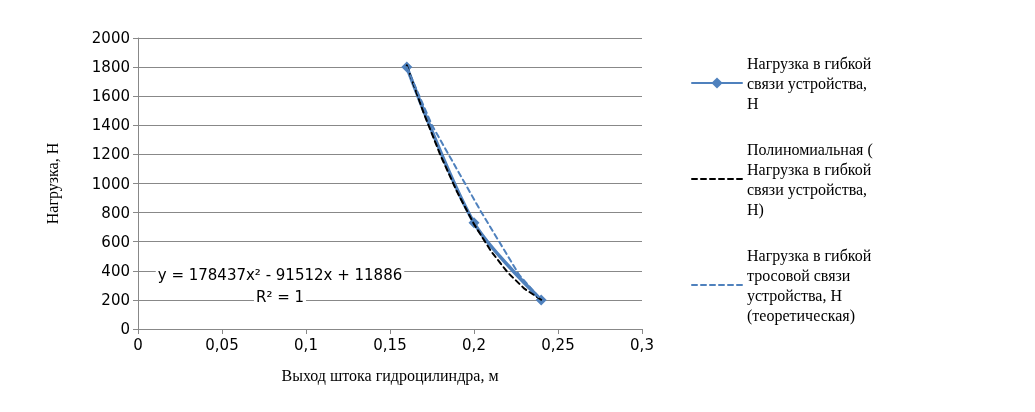 This screenshot has height=412, width=1035. I want to click on y-tick-label: 1800, so click(110, 67).